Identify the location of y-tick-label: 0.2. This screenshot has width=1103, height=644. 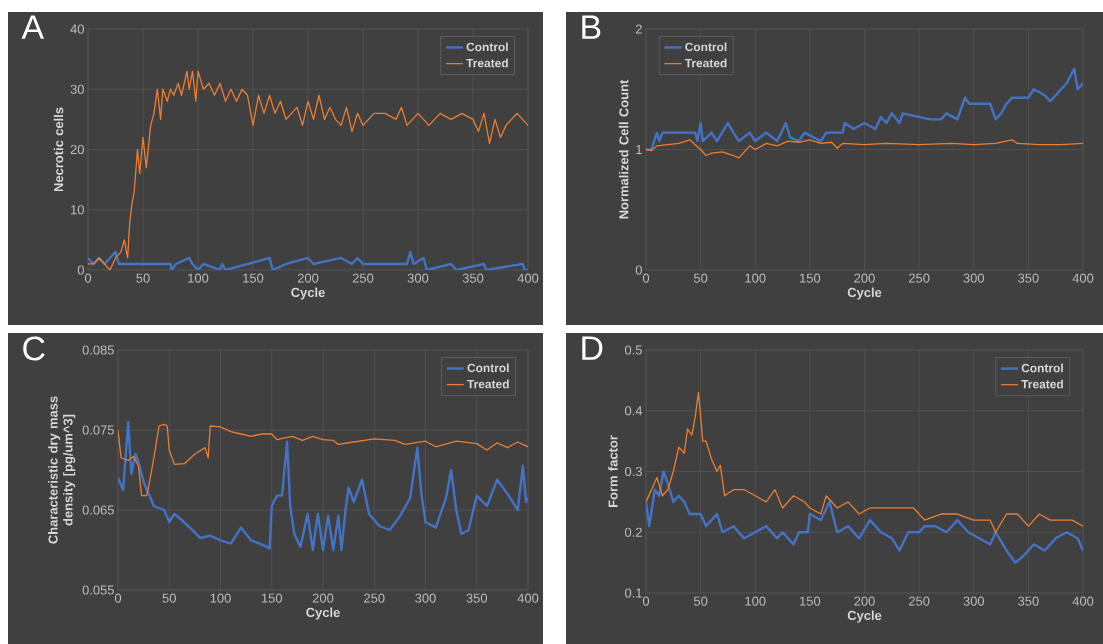
(633, 532).